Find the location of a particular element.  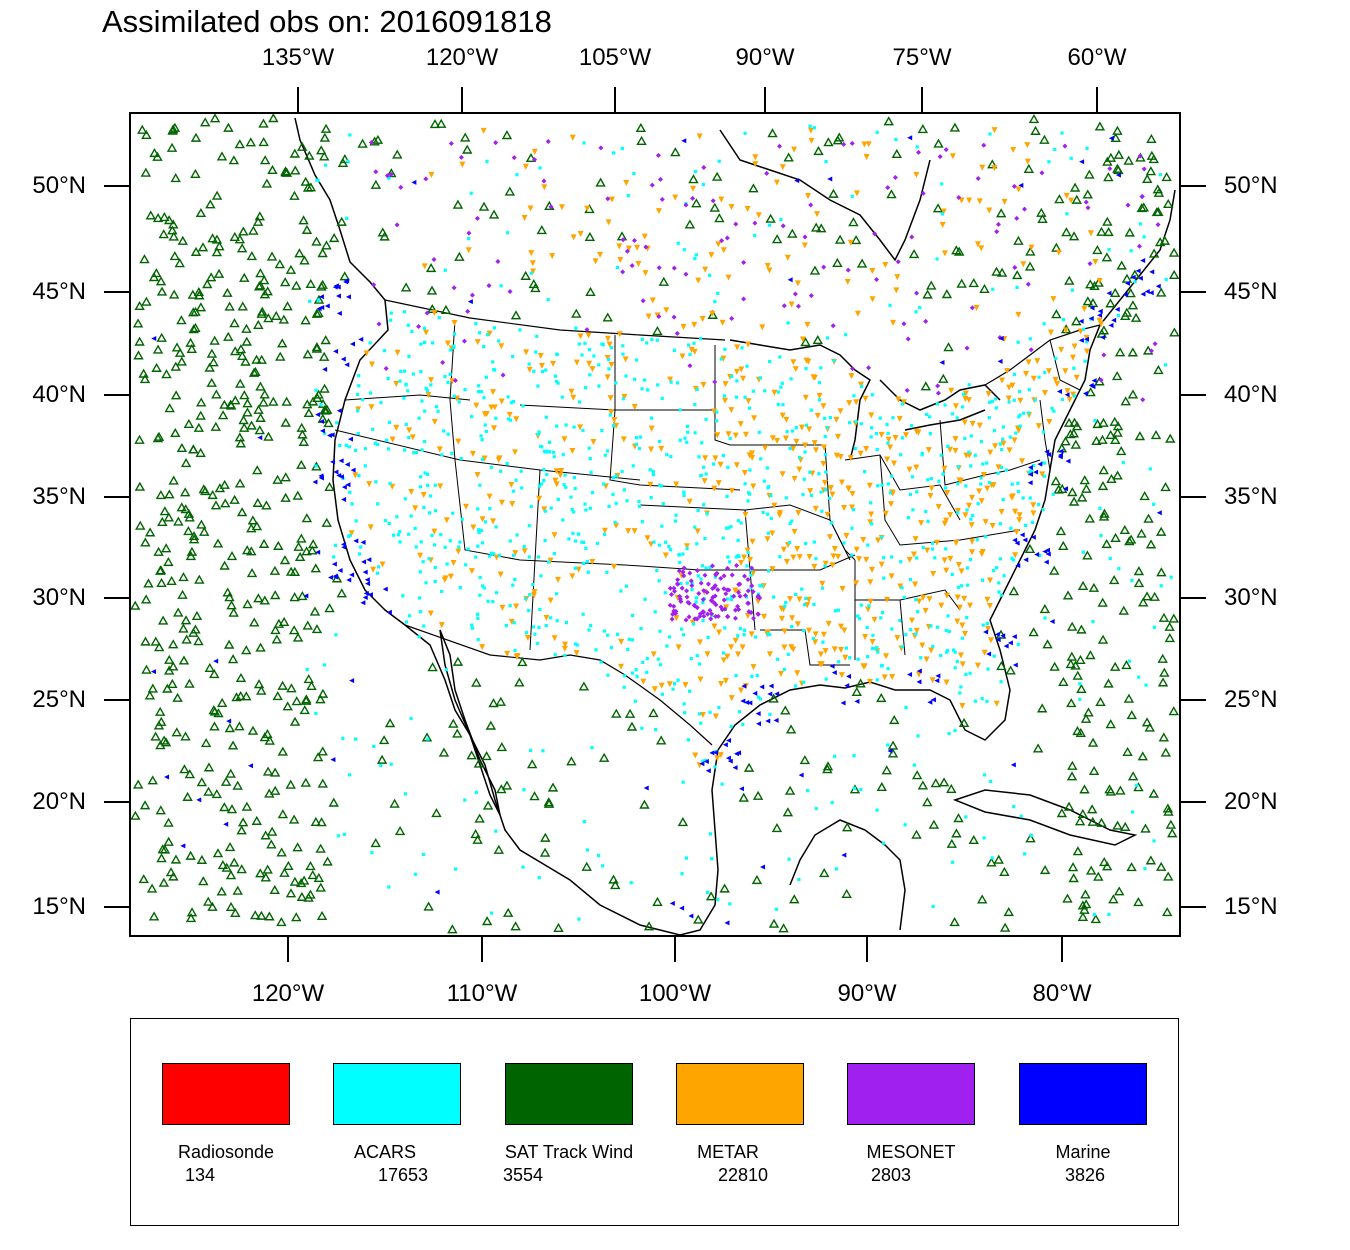

lon-label-top: 90°W is located at coordinates (765, 57).